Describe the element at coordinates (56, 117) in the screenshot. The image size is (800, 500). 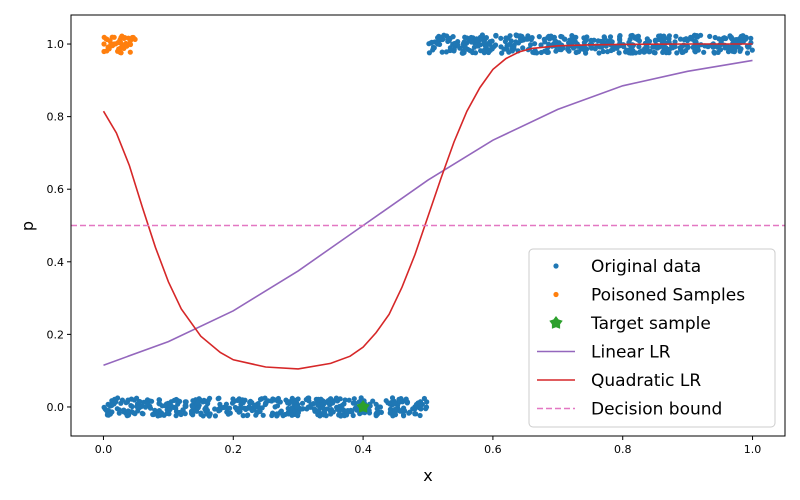
I see `y-tick-label: 0.8` at that location.